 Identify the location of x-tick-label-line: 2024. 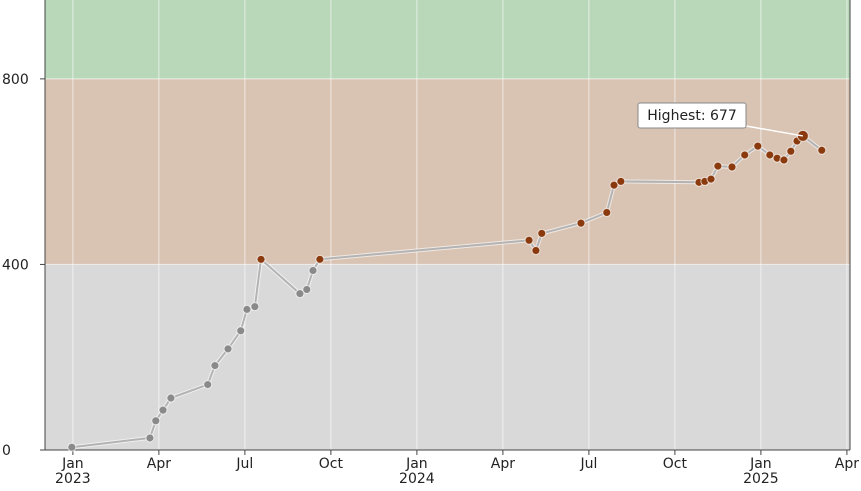
(417, 479).